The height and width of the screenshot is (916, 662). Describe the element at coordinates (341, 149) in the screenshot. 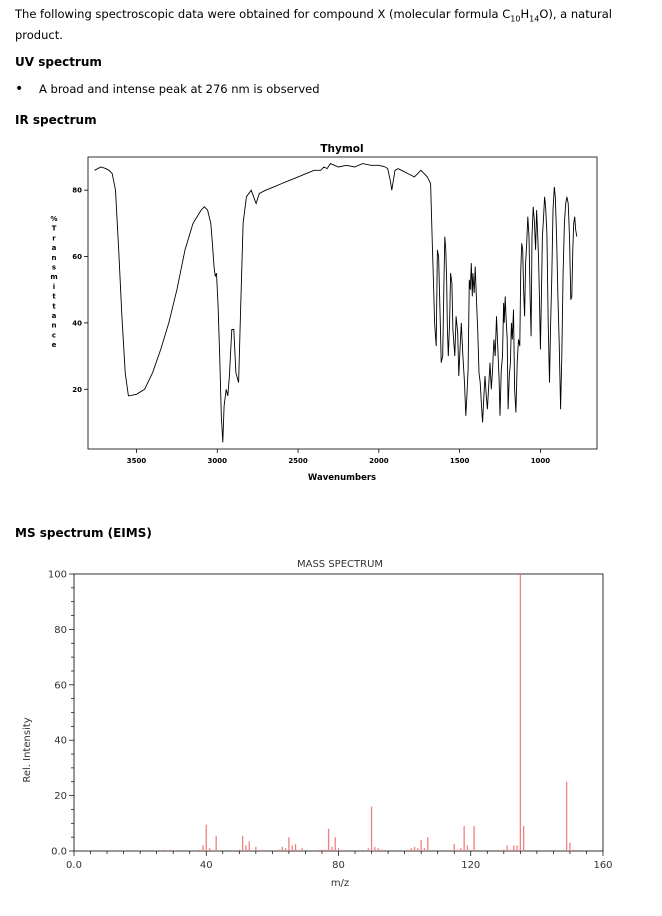

I see `ir-chart-title: Thymol` at that location.